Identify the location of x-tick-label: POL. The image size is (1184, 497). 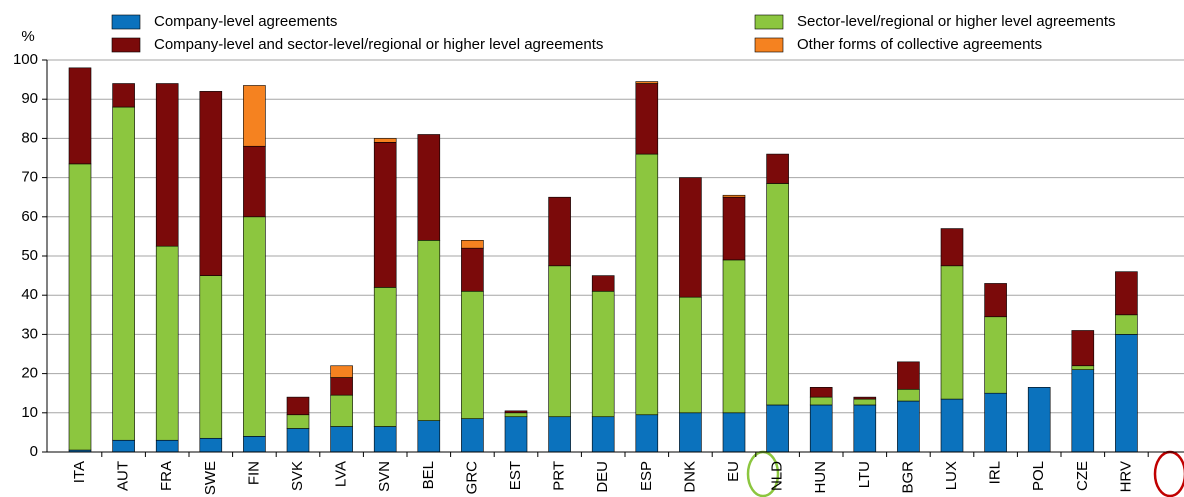
(1038, 476).